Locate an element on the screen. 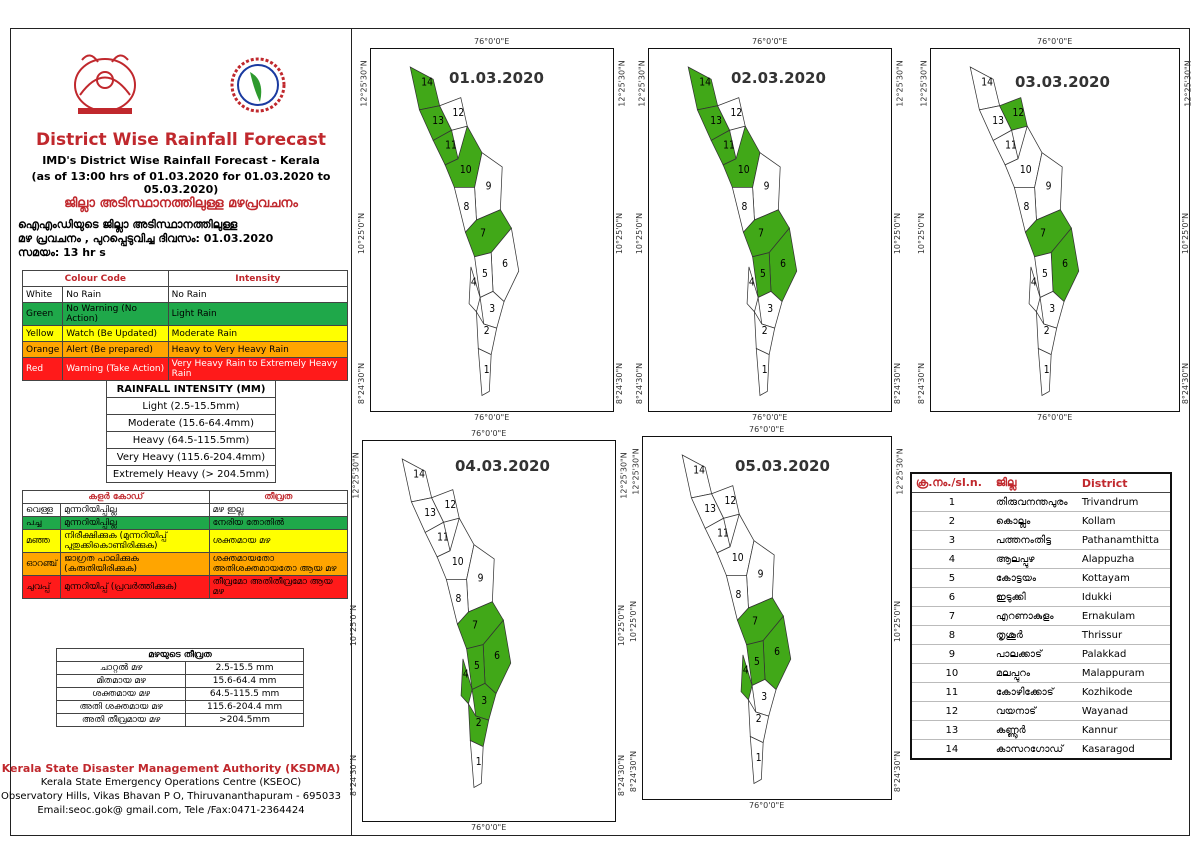 This screenshot has height=848, width=1200. mi-row: ചാറ്റൽ മഴ 2.5-15.5 mm is located at coordinates (179, 668).